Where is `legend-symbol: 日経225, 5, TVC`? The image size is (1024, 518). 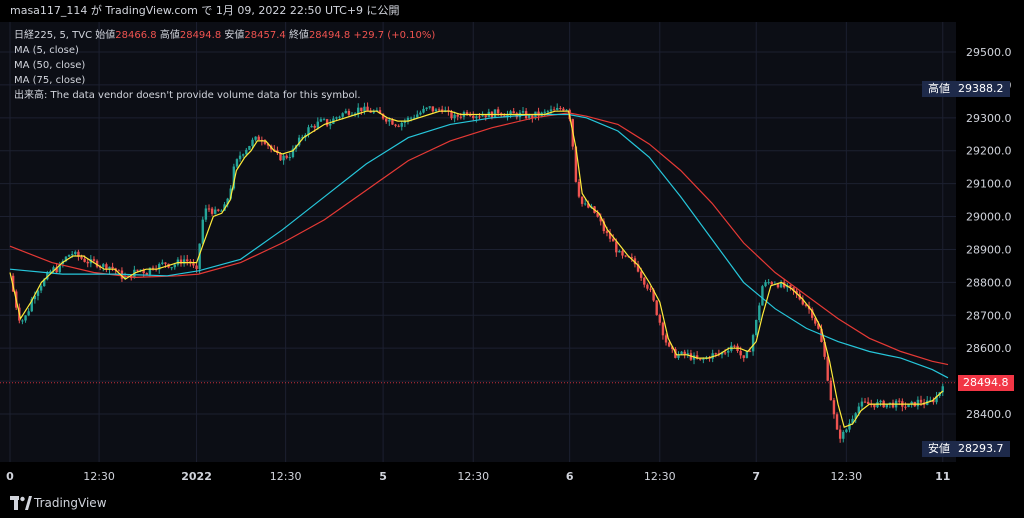
legend-symbol: 日経225, 5, TVC is located at coordinates (53, 35).